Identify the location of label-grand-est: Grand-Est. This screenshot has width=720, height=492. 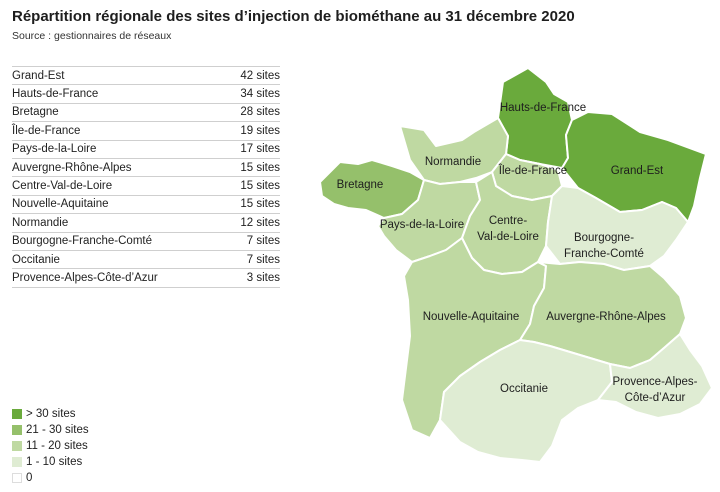
(637, 171).